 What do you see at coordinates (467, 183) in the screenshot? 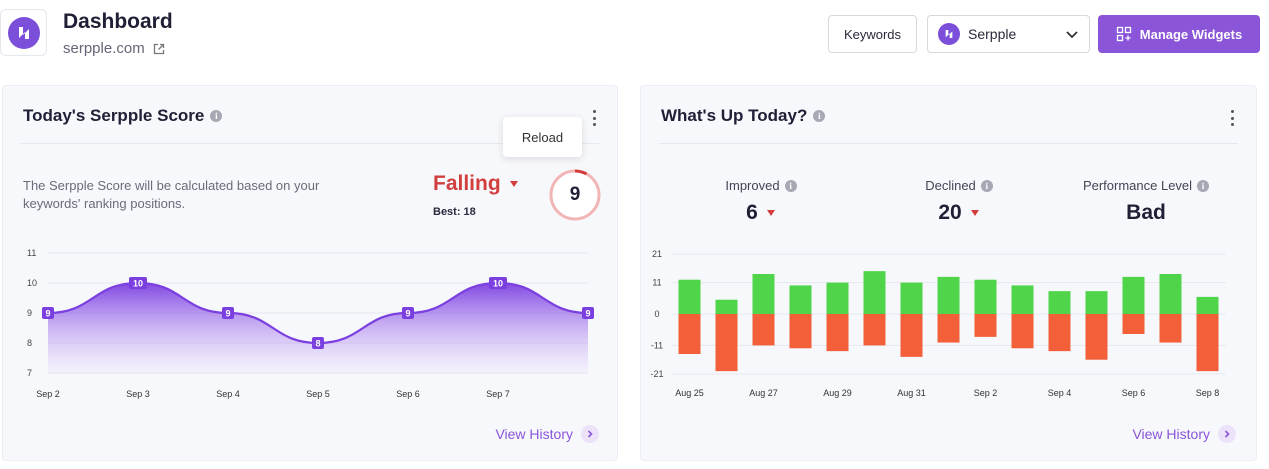
I see `score-trend-label: Falling` at bounding box center [467, 183].